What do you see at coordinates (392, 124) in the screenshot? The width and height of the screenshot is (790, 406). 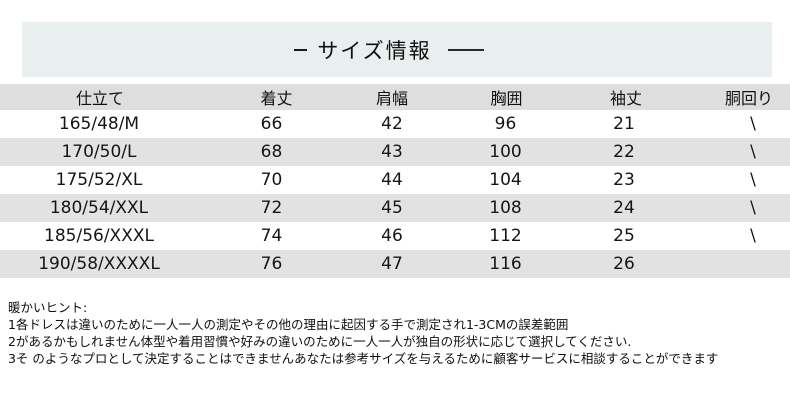 I see `cell-katahaba: 42` at bounding box center [392, 124].